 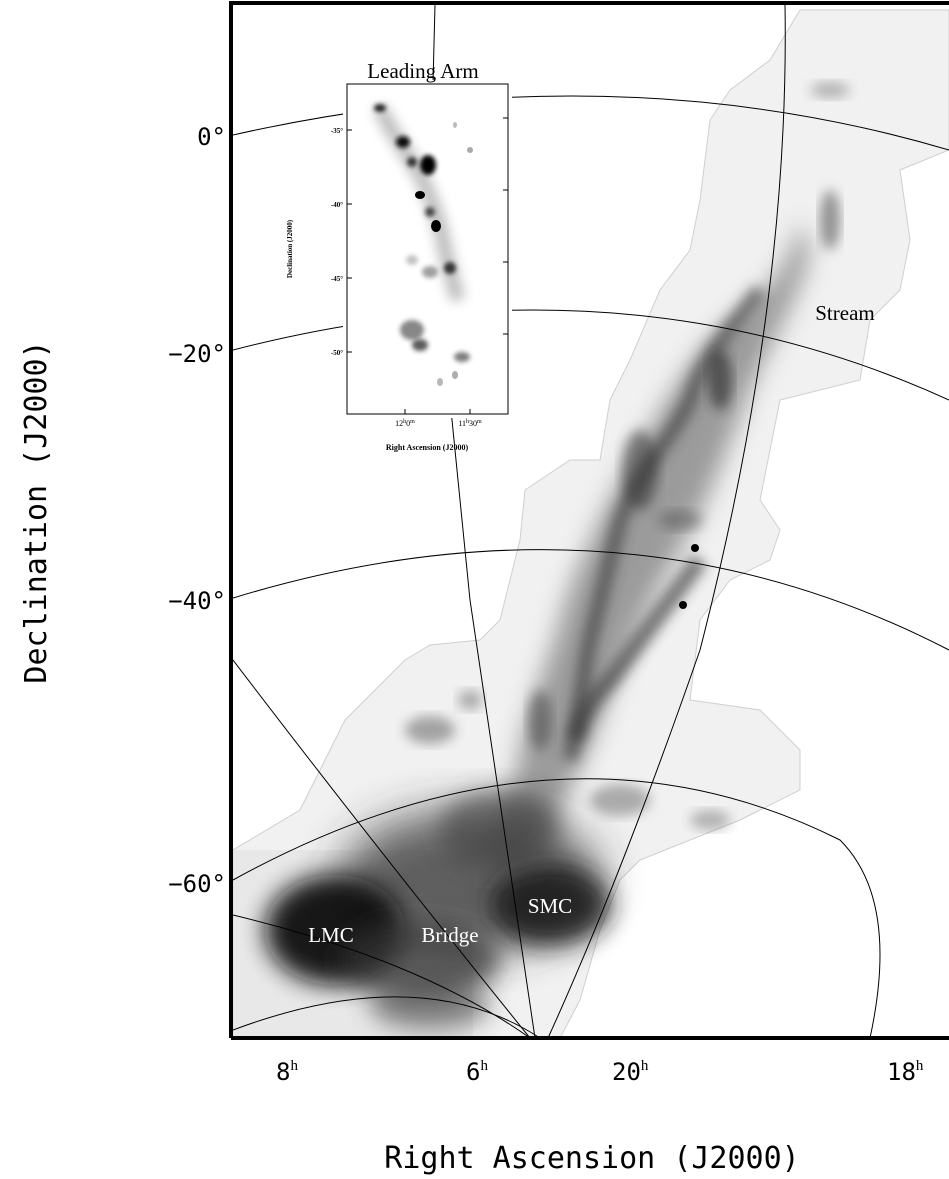 I want to click on inset-y-axis-title: Declination (J2000), so click(x=290, y=248).